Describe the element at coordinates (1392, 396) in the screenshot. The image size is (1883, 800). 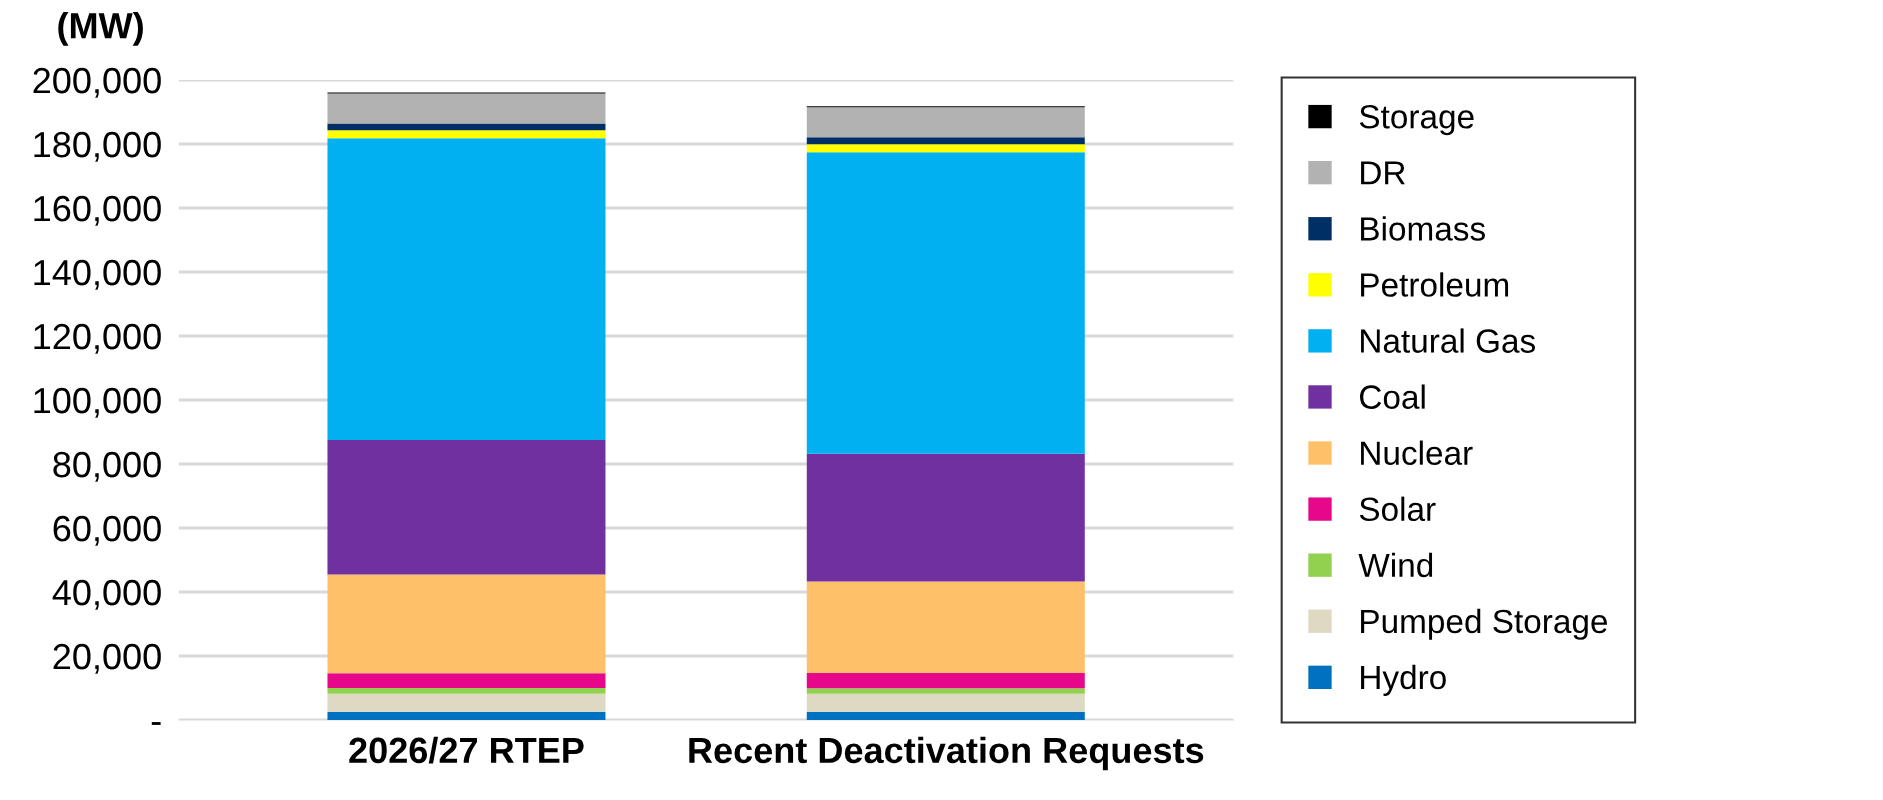
I see `legend-label: Coal` at that location.